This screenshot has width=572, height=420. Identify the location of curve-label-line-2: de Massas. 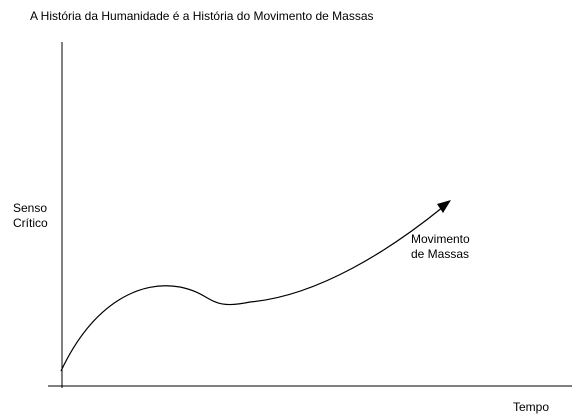
(440, 254).